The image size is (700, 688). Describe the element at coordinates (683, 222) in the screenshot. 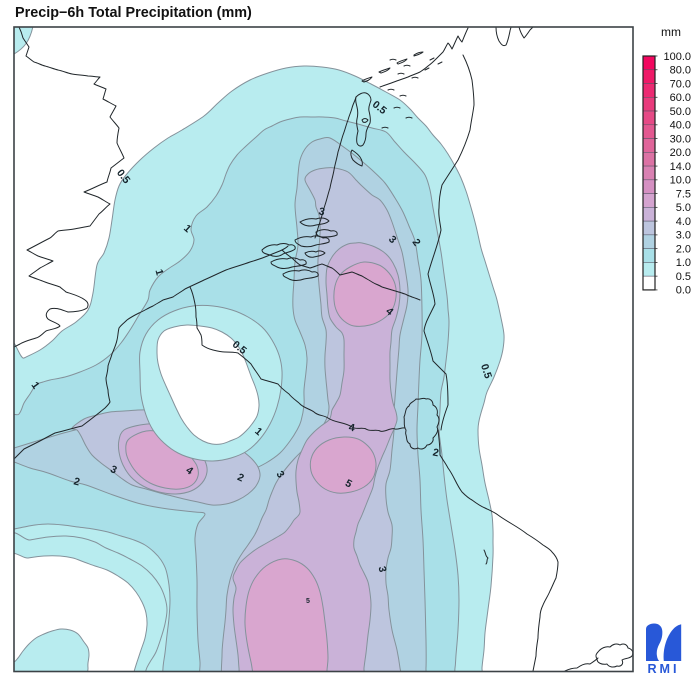

I see `svg-text: 4.0` at that location.